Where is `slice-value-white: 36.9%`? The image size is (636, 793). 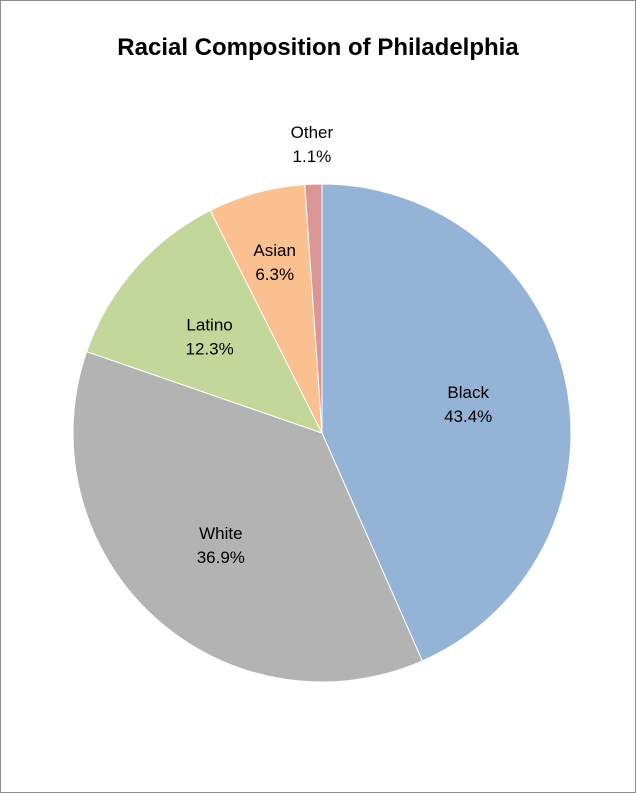
slice-value-white: 36.9% is located at coordinates (221, 557).